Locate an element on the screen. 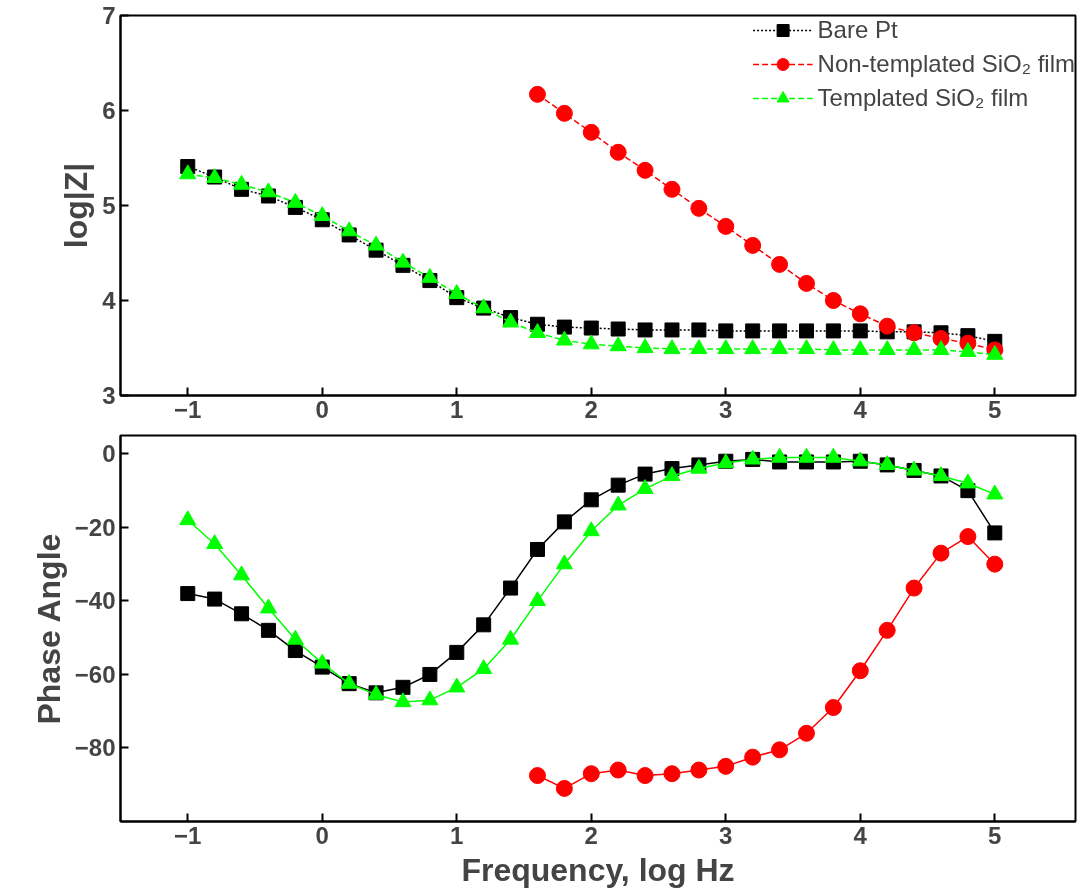 The width and height of the screenshot is (1087, 895). y-tick-label: −60 is located at coordinates (95, 674).